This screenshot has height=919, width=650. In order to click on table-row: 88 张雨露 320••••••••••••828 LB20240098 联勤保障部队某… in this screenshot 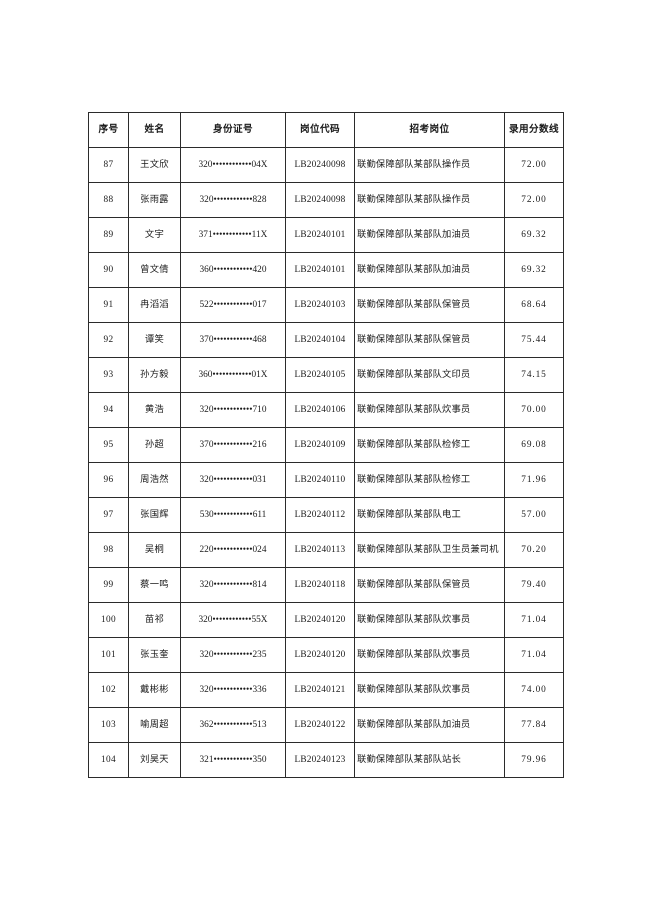, I will do `click(326, 200)`.